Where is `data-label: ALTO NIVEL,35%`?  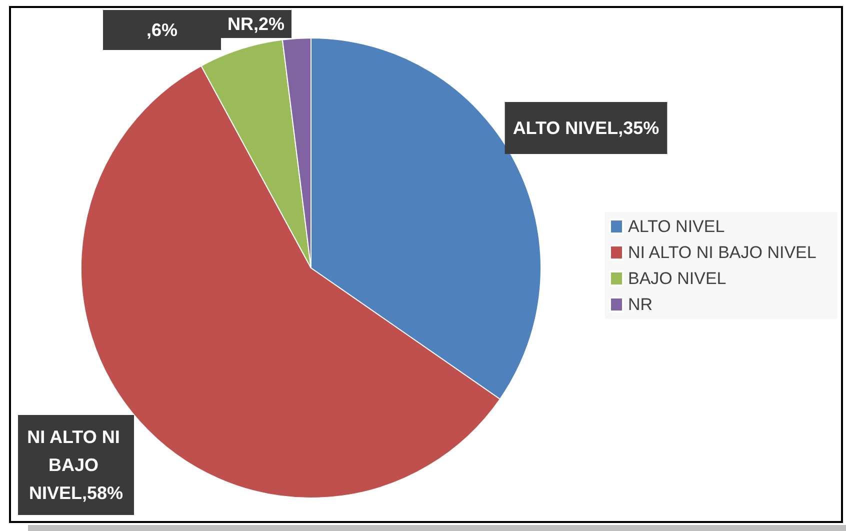
data-label: ALTO NIVEL,35% is located at coordinates (586, 128).